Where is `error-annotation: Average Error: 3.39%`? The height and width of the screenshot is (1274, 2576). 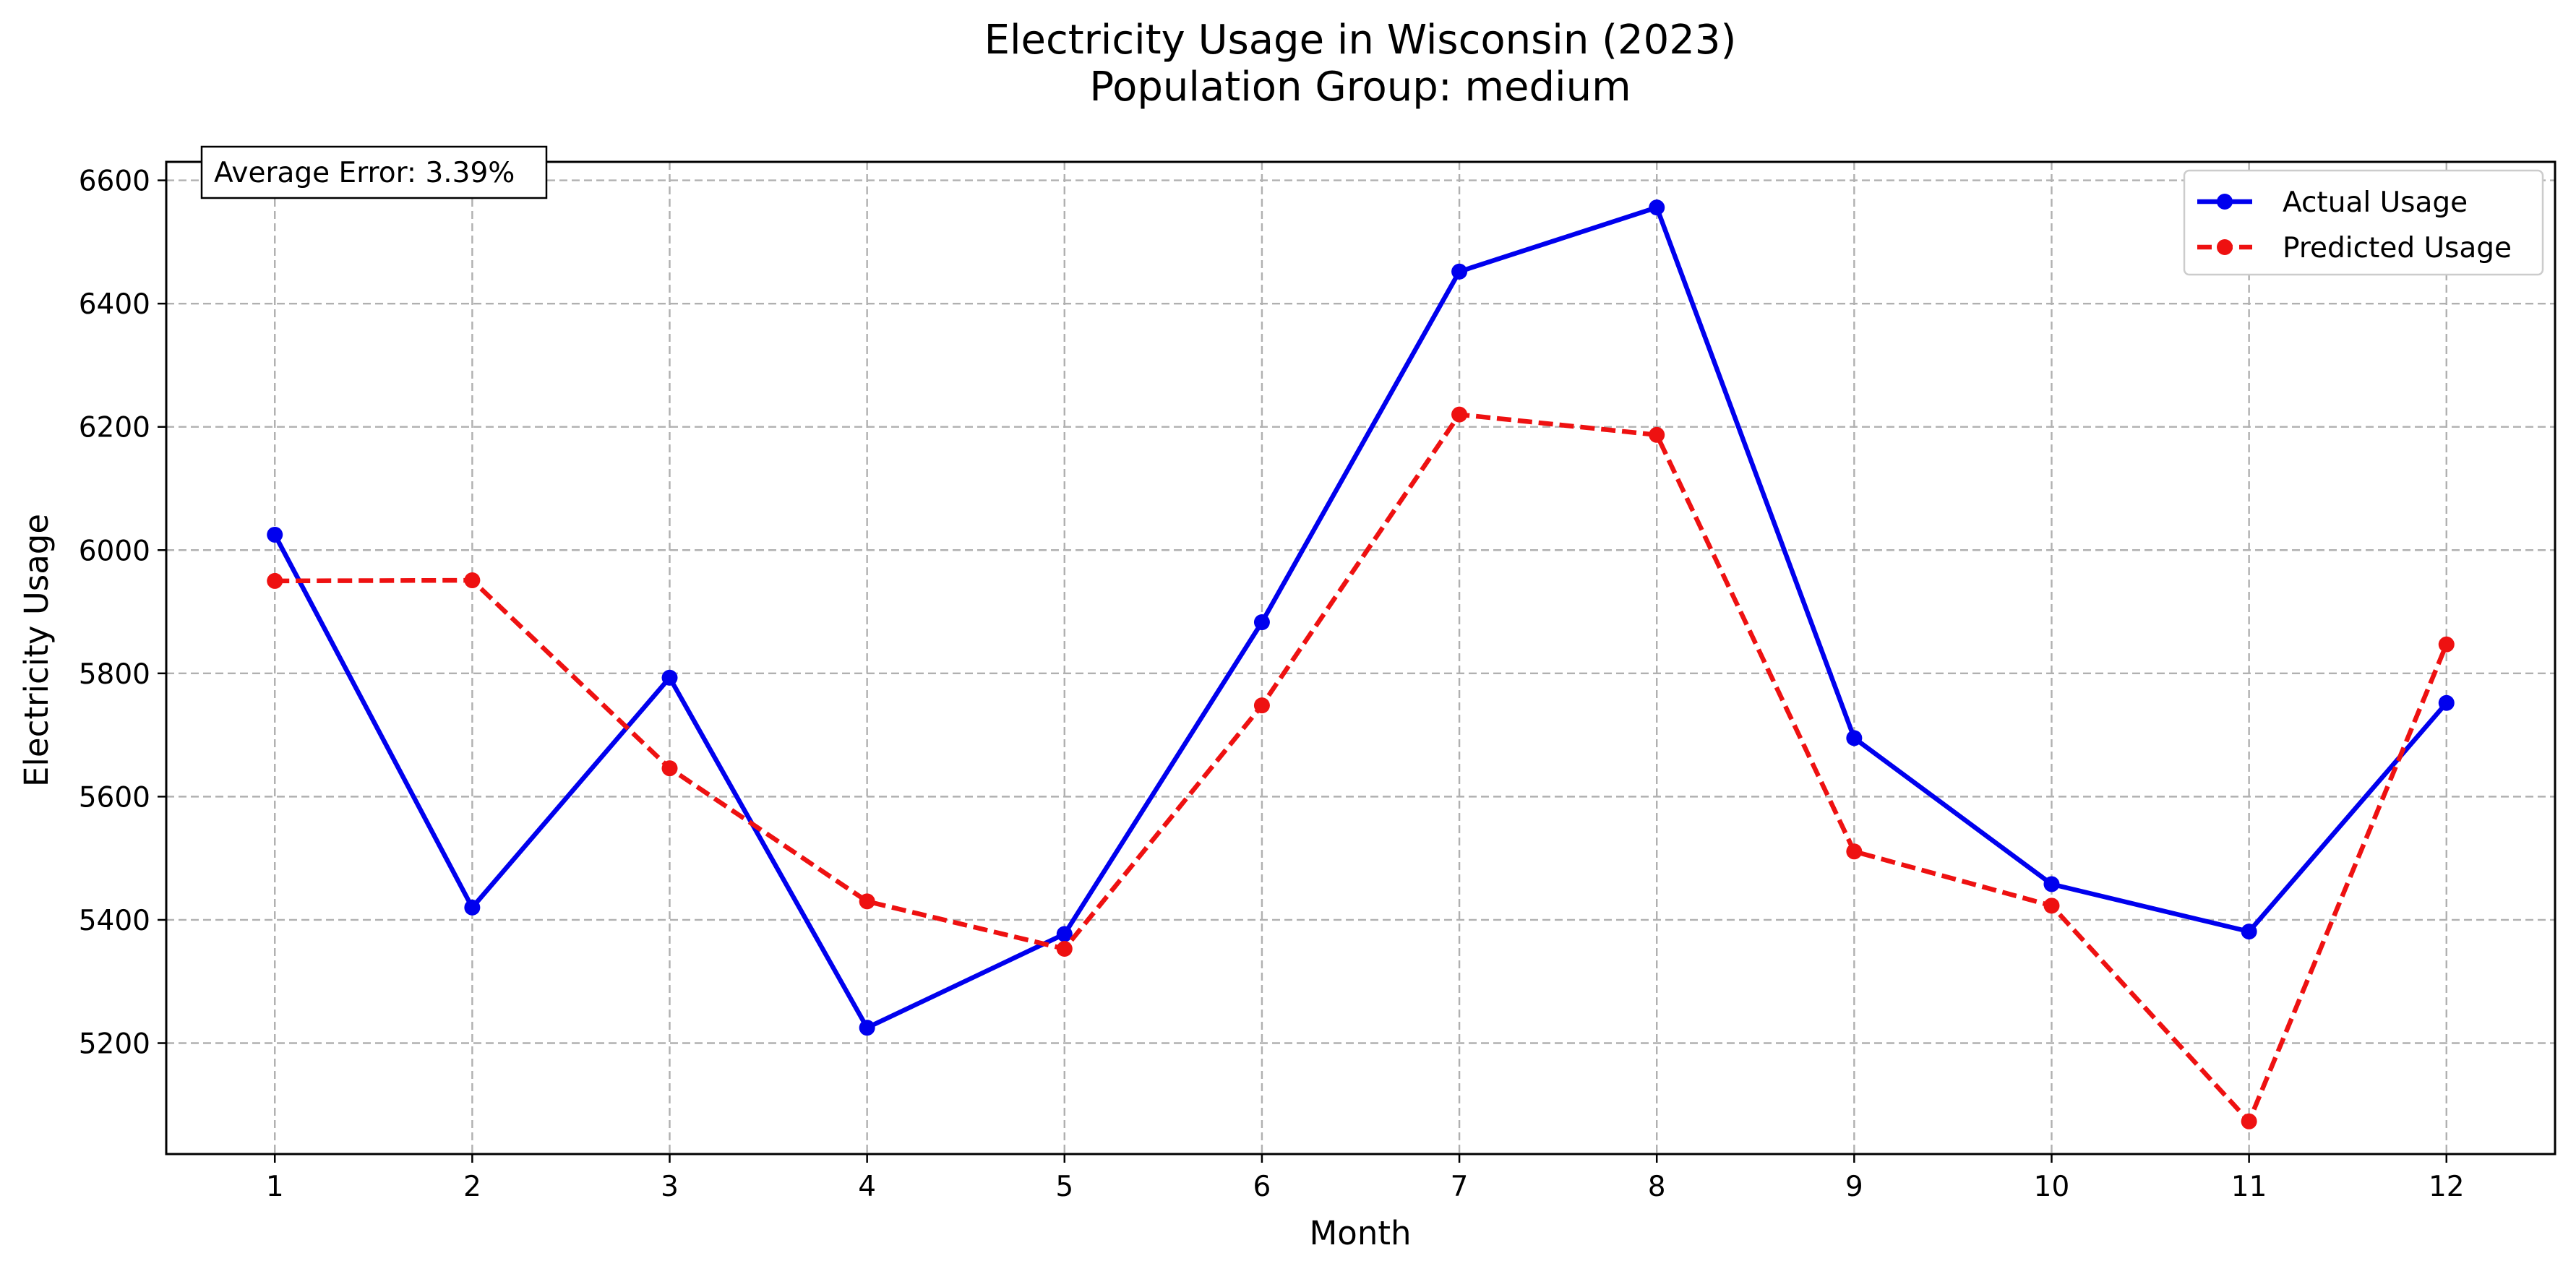 error-annotation: Average Error: 3.39% is located at coordinates (374, 172).